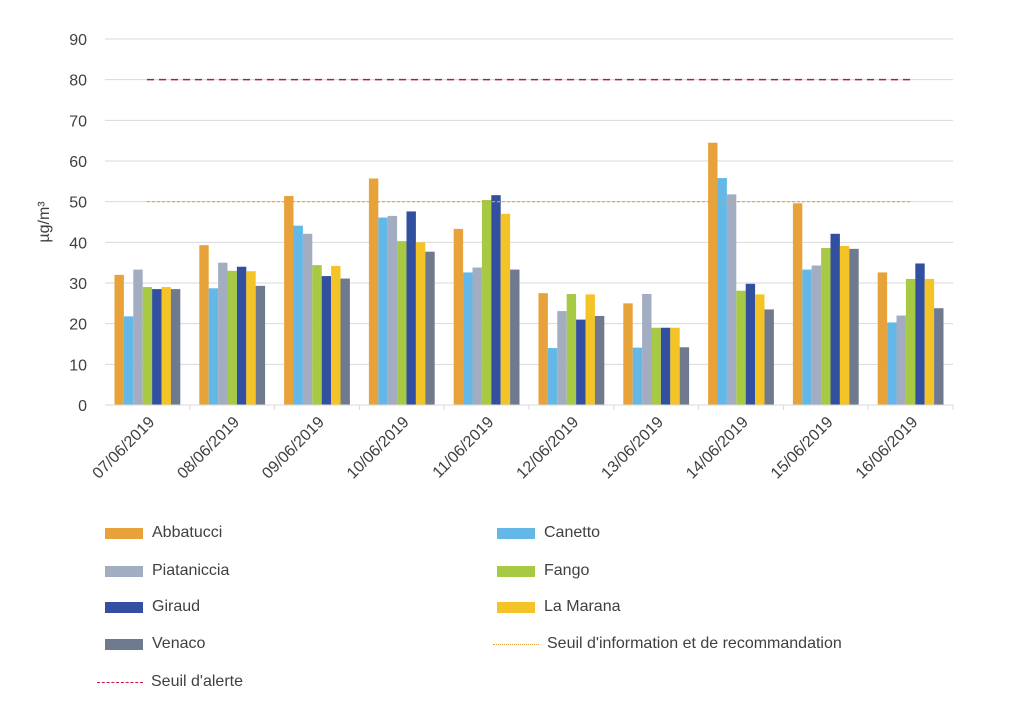 The width and height of the screenshot is (1011, 709). What do you see at coordinates (378, 448) in the screenshot?
I see `x-tick-label: 10/06/2019` at bounding box center [378, 448].